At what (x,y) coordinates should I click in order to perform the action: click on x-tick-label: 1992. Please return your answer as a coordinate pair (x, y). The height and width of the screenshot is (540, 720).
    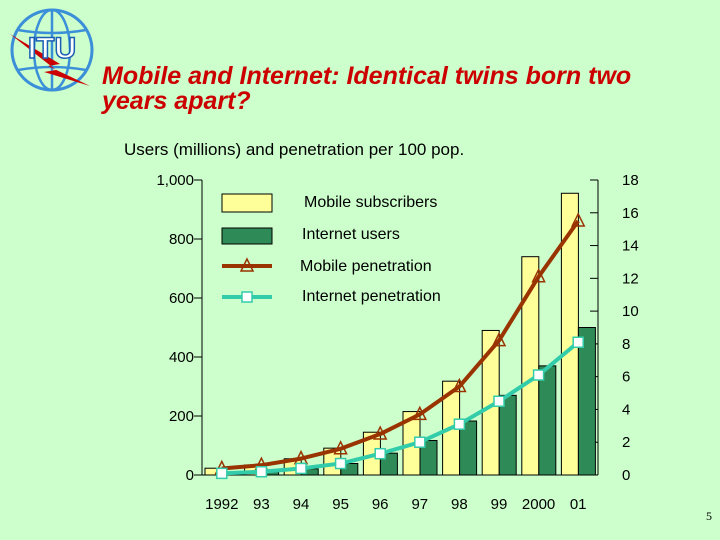
    Looking at the image, I should click on (221, 504).